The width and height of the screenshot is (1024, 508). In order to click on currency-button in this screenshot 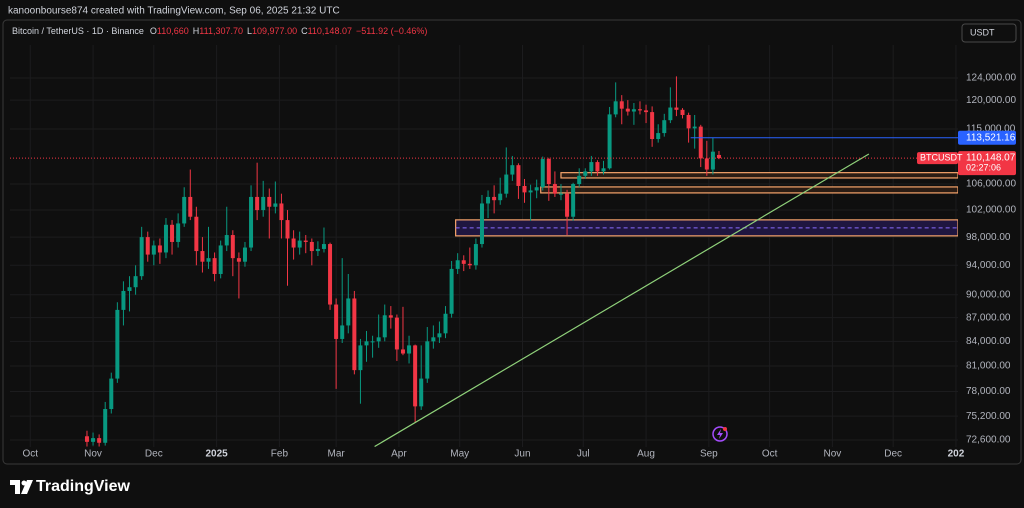, I will do `click(989, 33)`.